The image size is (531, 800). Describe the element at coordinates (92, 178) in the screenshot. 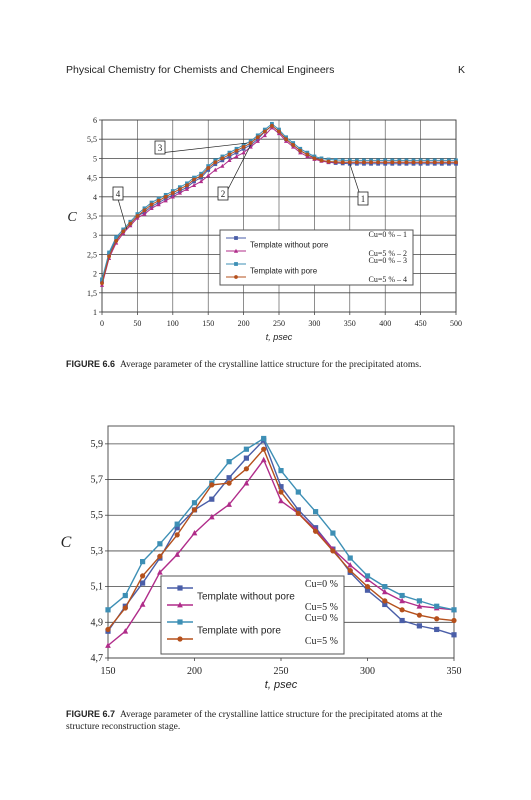

I see `y-tick-label: 4,5` at that location.